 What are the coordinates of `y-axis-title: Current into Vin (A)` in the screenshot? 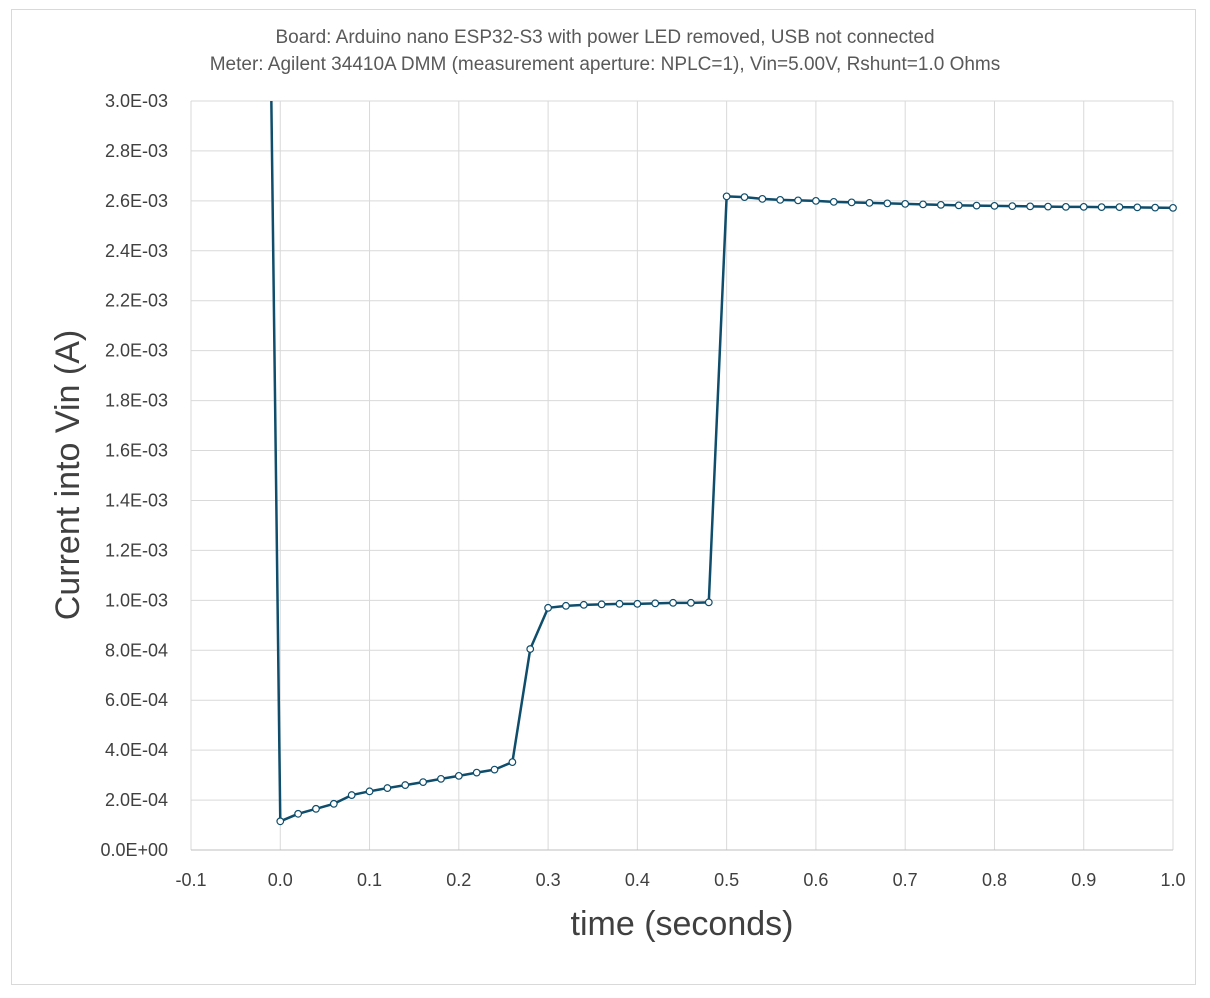 It's located at (68, 475).